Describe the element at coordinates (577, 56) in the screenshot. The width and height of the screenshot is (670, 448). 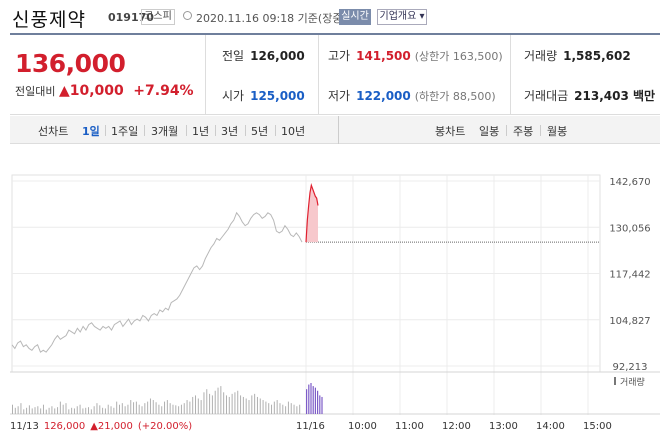
I see `volume: 거래량 1,585,602` at that location.